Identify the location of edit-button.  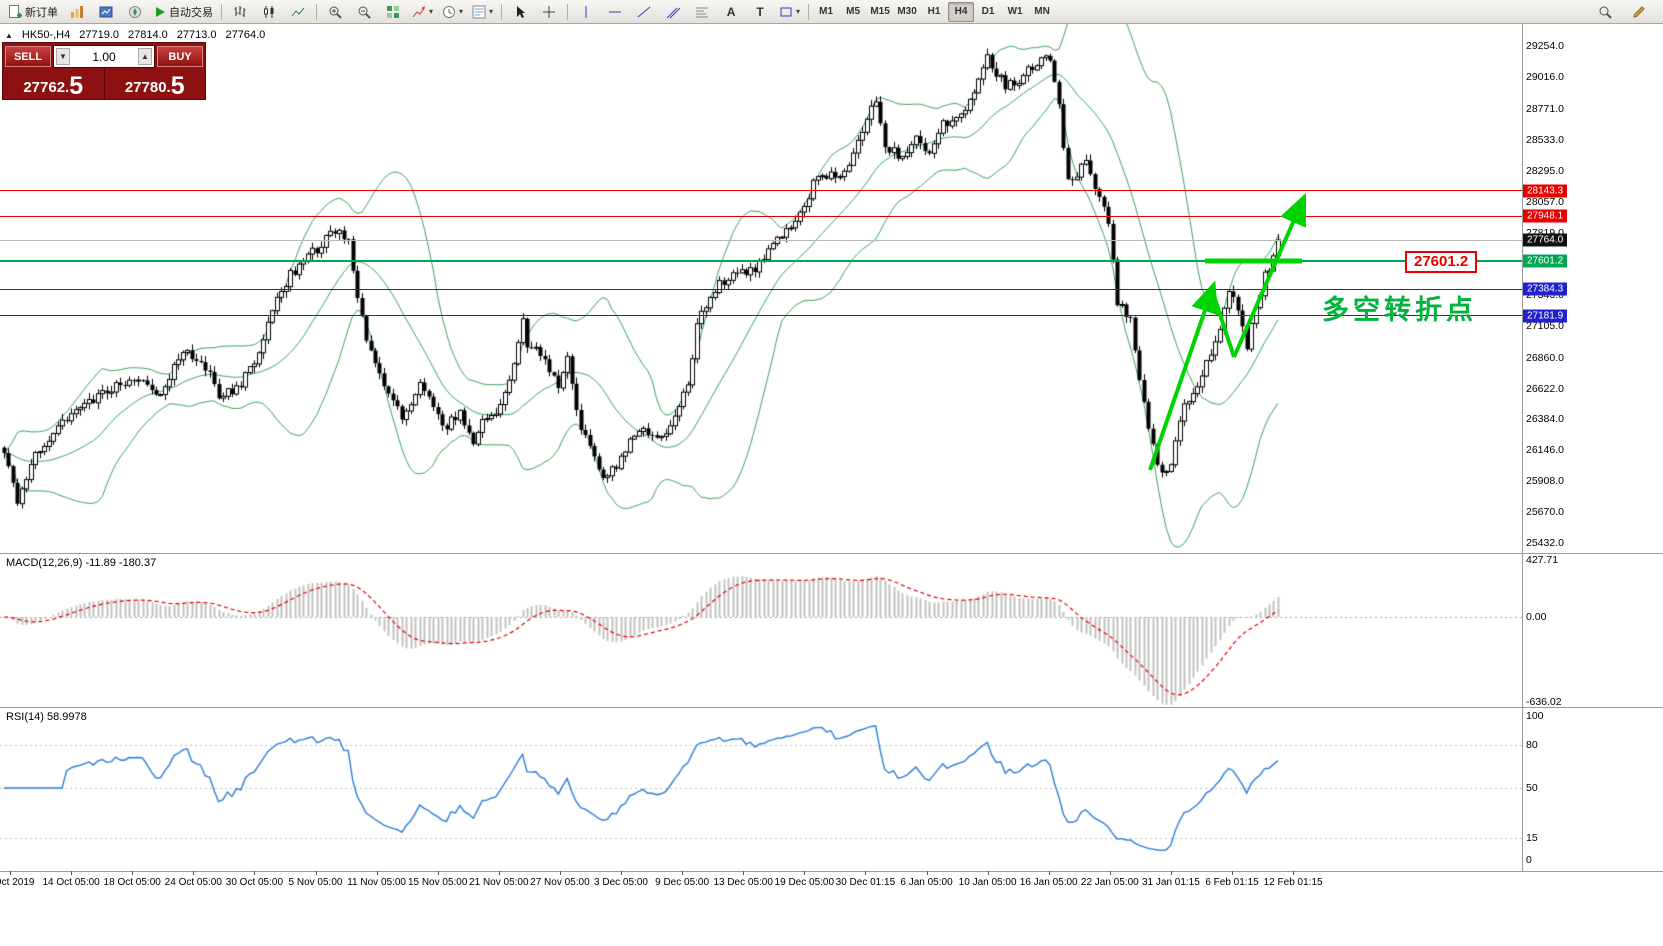
(1639, 12).